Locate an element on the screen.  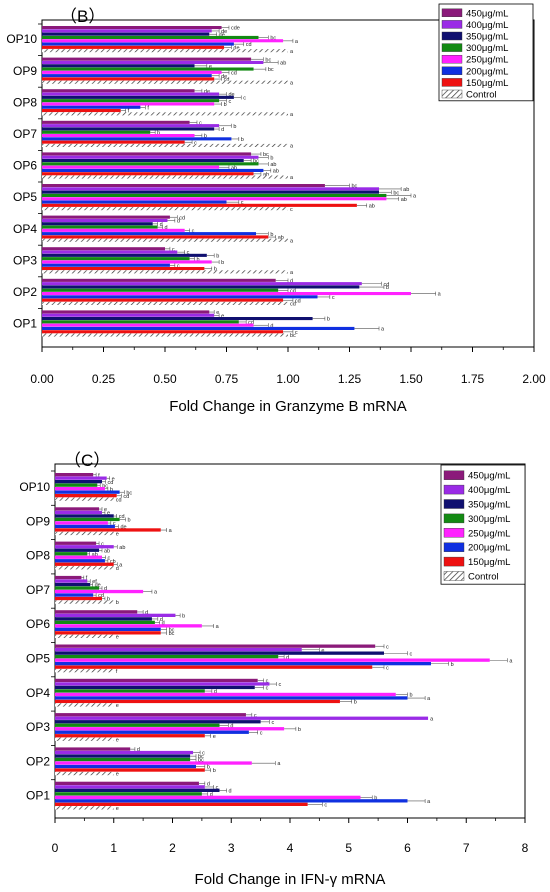
category-label: OP1 is located at coordinates (25, 324).